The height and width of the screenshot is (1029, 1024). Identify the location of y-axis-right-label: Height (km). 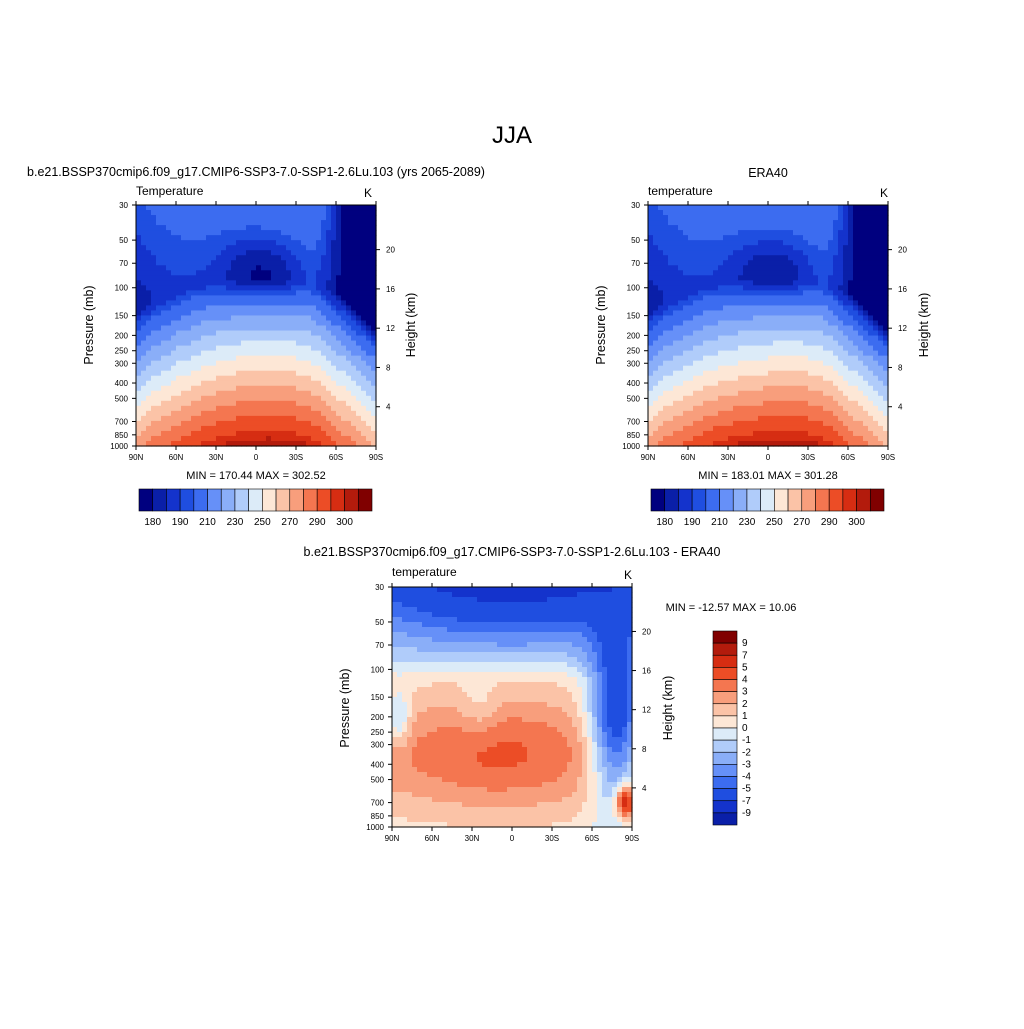
(924, 325).